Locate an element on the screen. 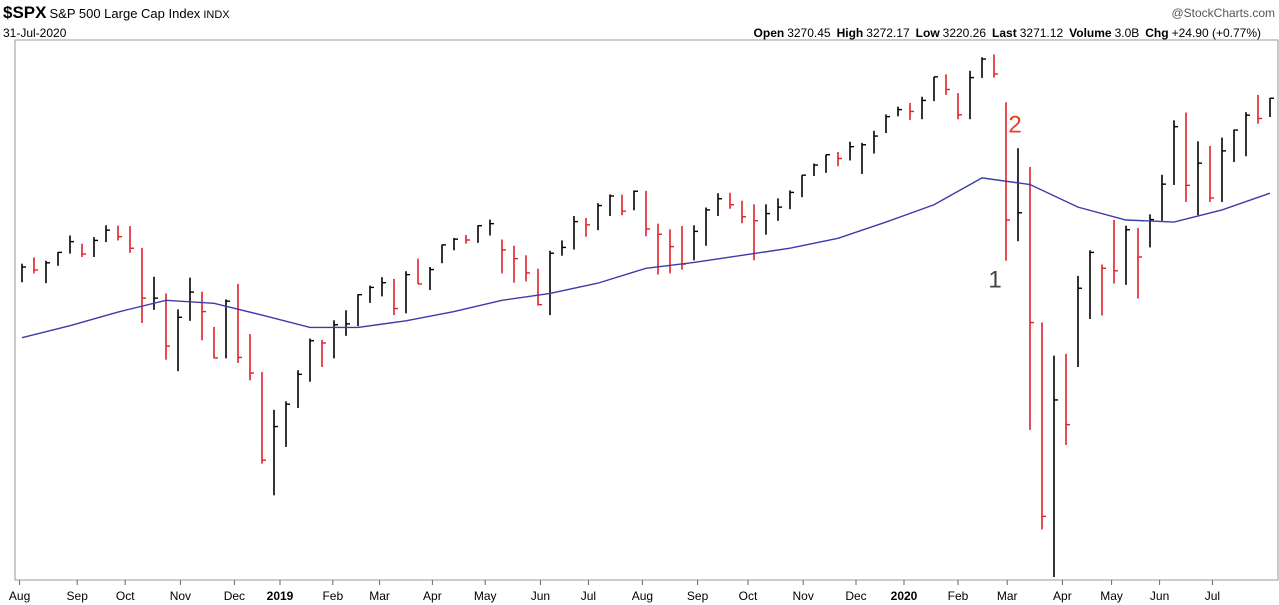 Image resolution: width=1279 pixels, height=605 pixels. source: @StockCharts.com is located at coordinates (1223, 13).